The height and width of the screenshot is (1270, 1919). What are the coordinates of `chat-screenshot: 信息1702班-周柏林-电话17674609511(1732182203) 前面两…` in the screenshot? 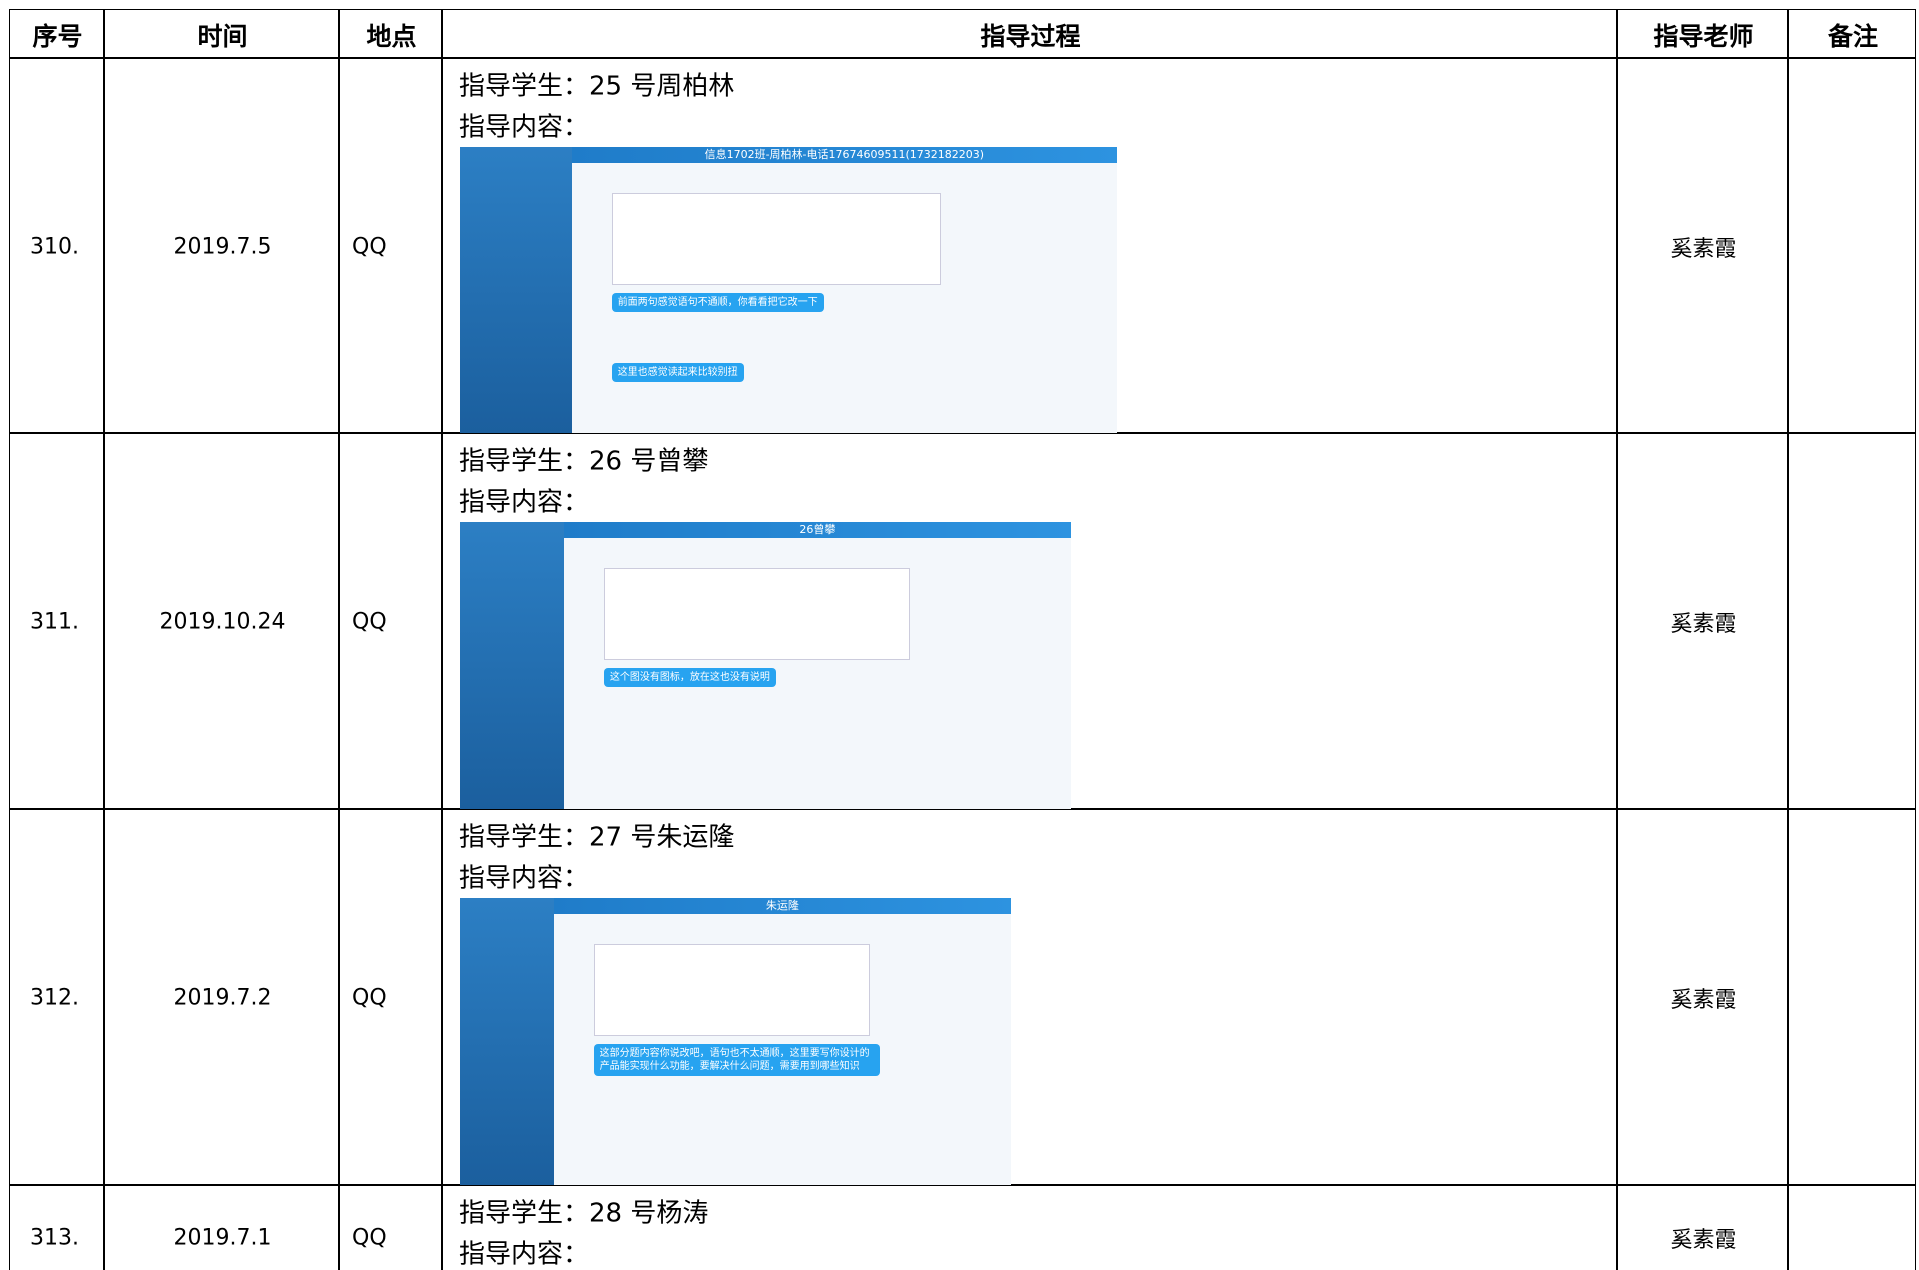 It's located at (788, 290).